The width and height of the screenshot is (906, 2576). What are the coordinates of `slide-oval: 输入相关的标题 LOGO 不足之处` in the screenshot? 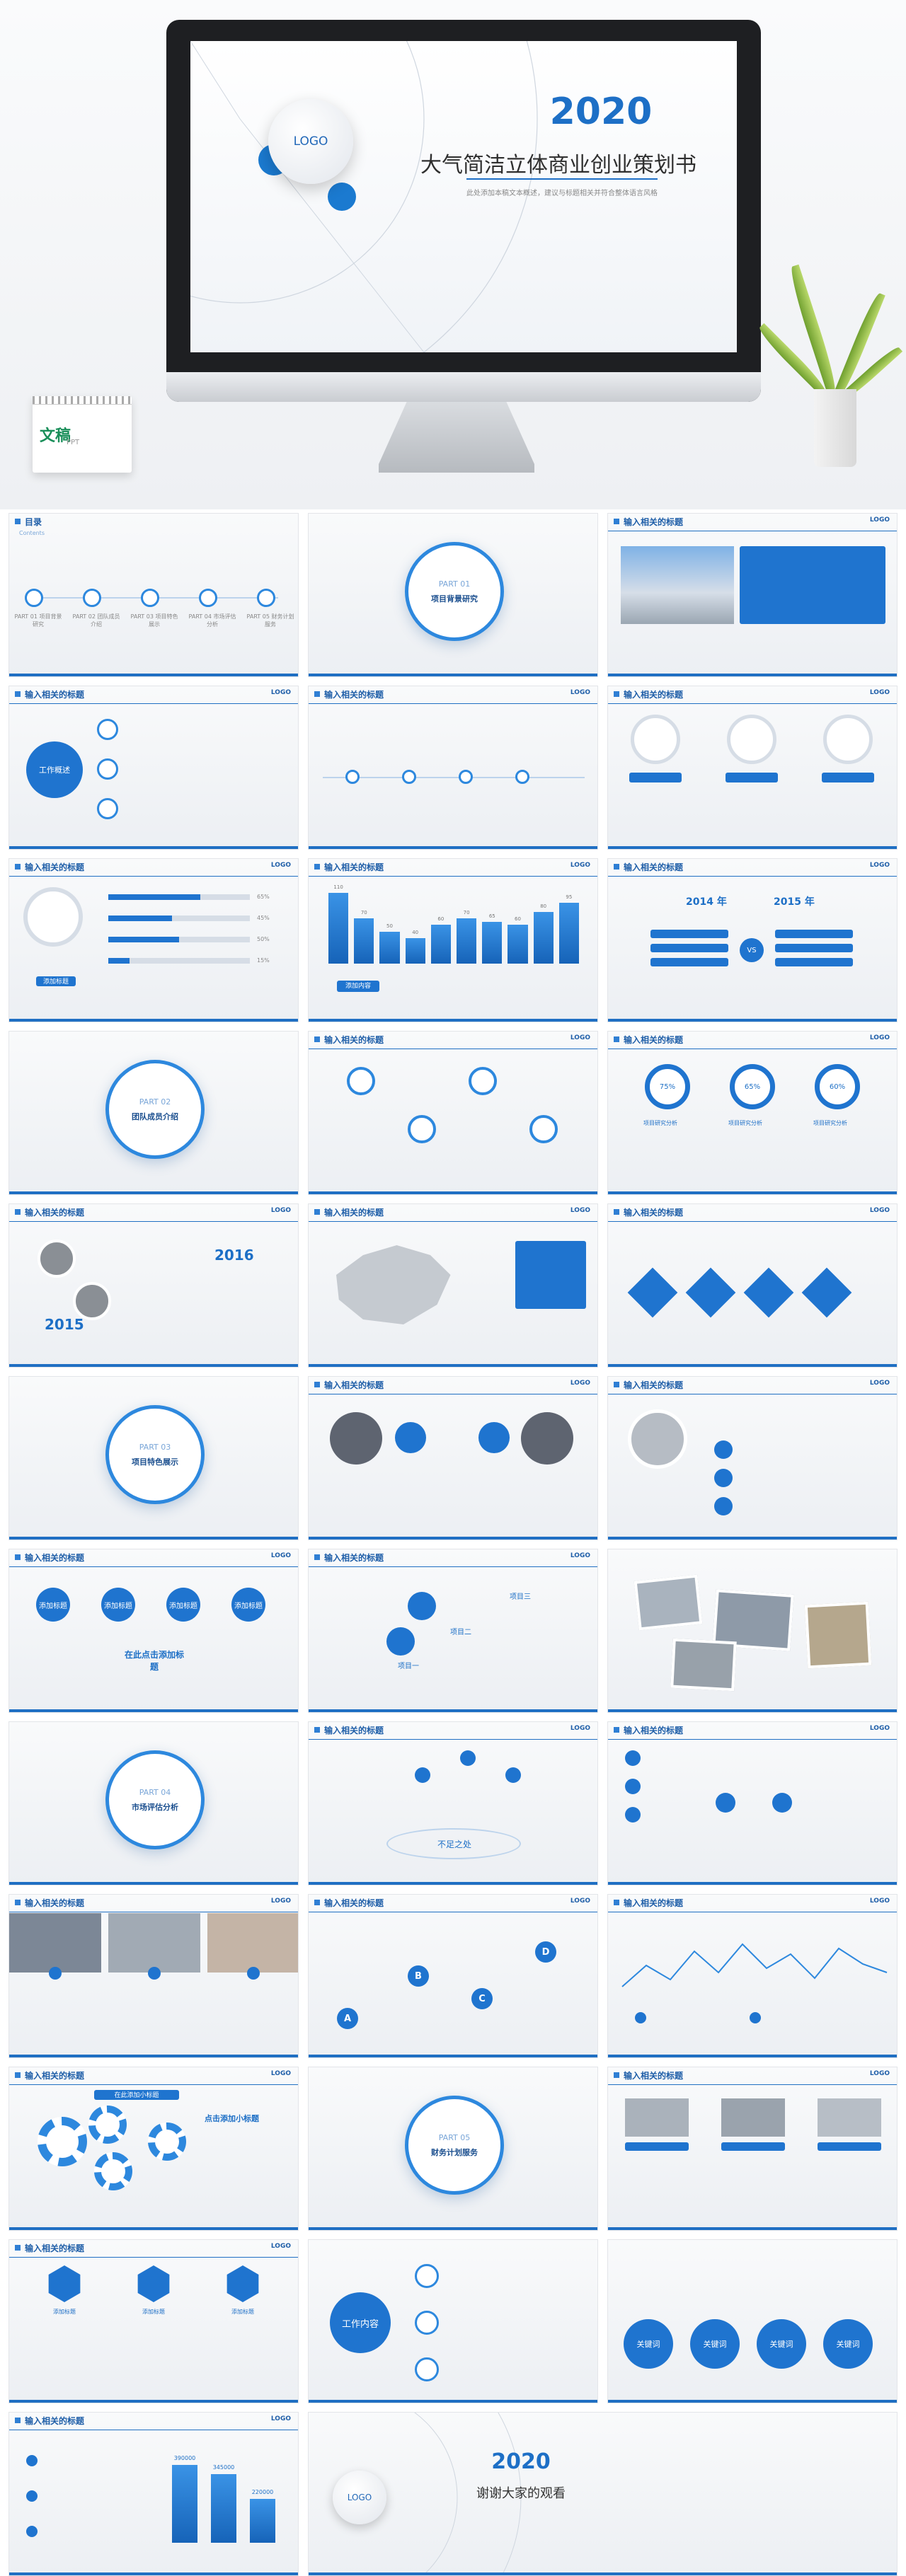 It's located at (453, 1803).